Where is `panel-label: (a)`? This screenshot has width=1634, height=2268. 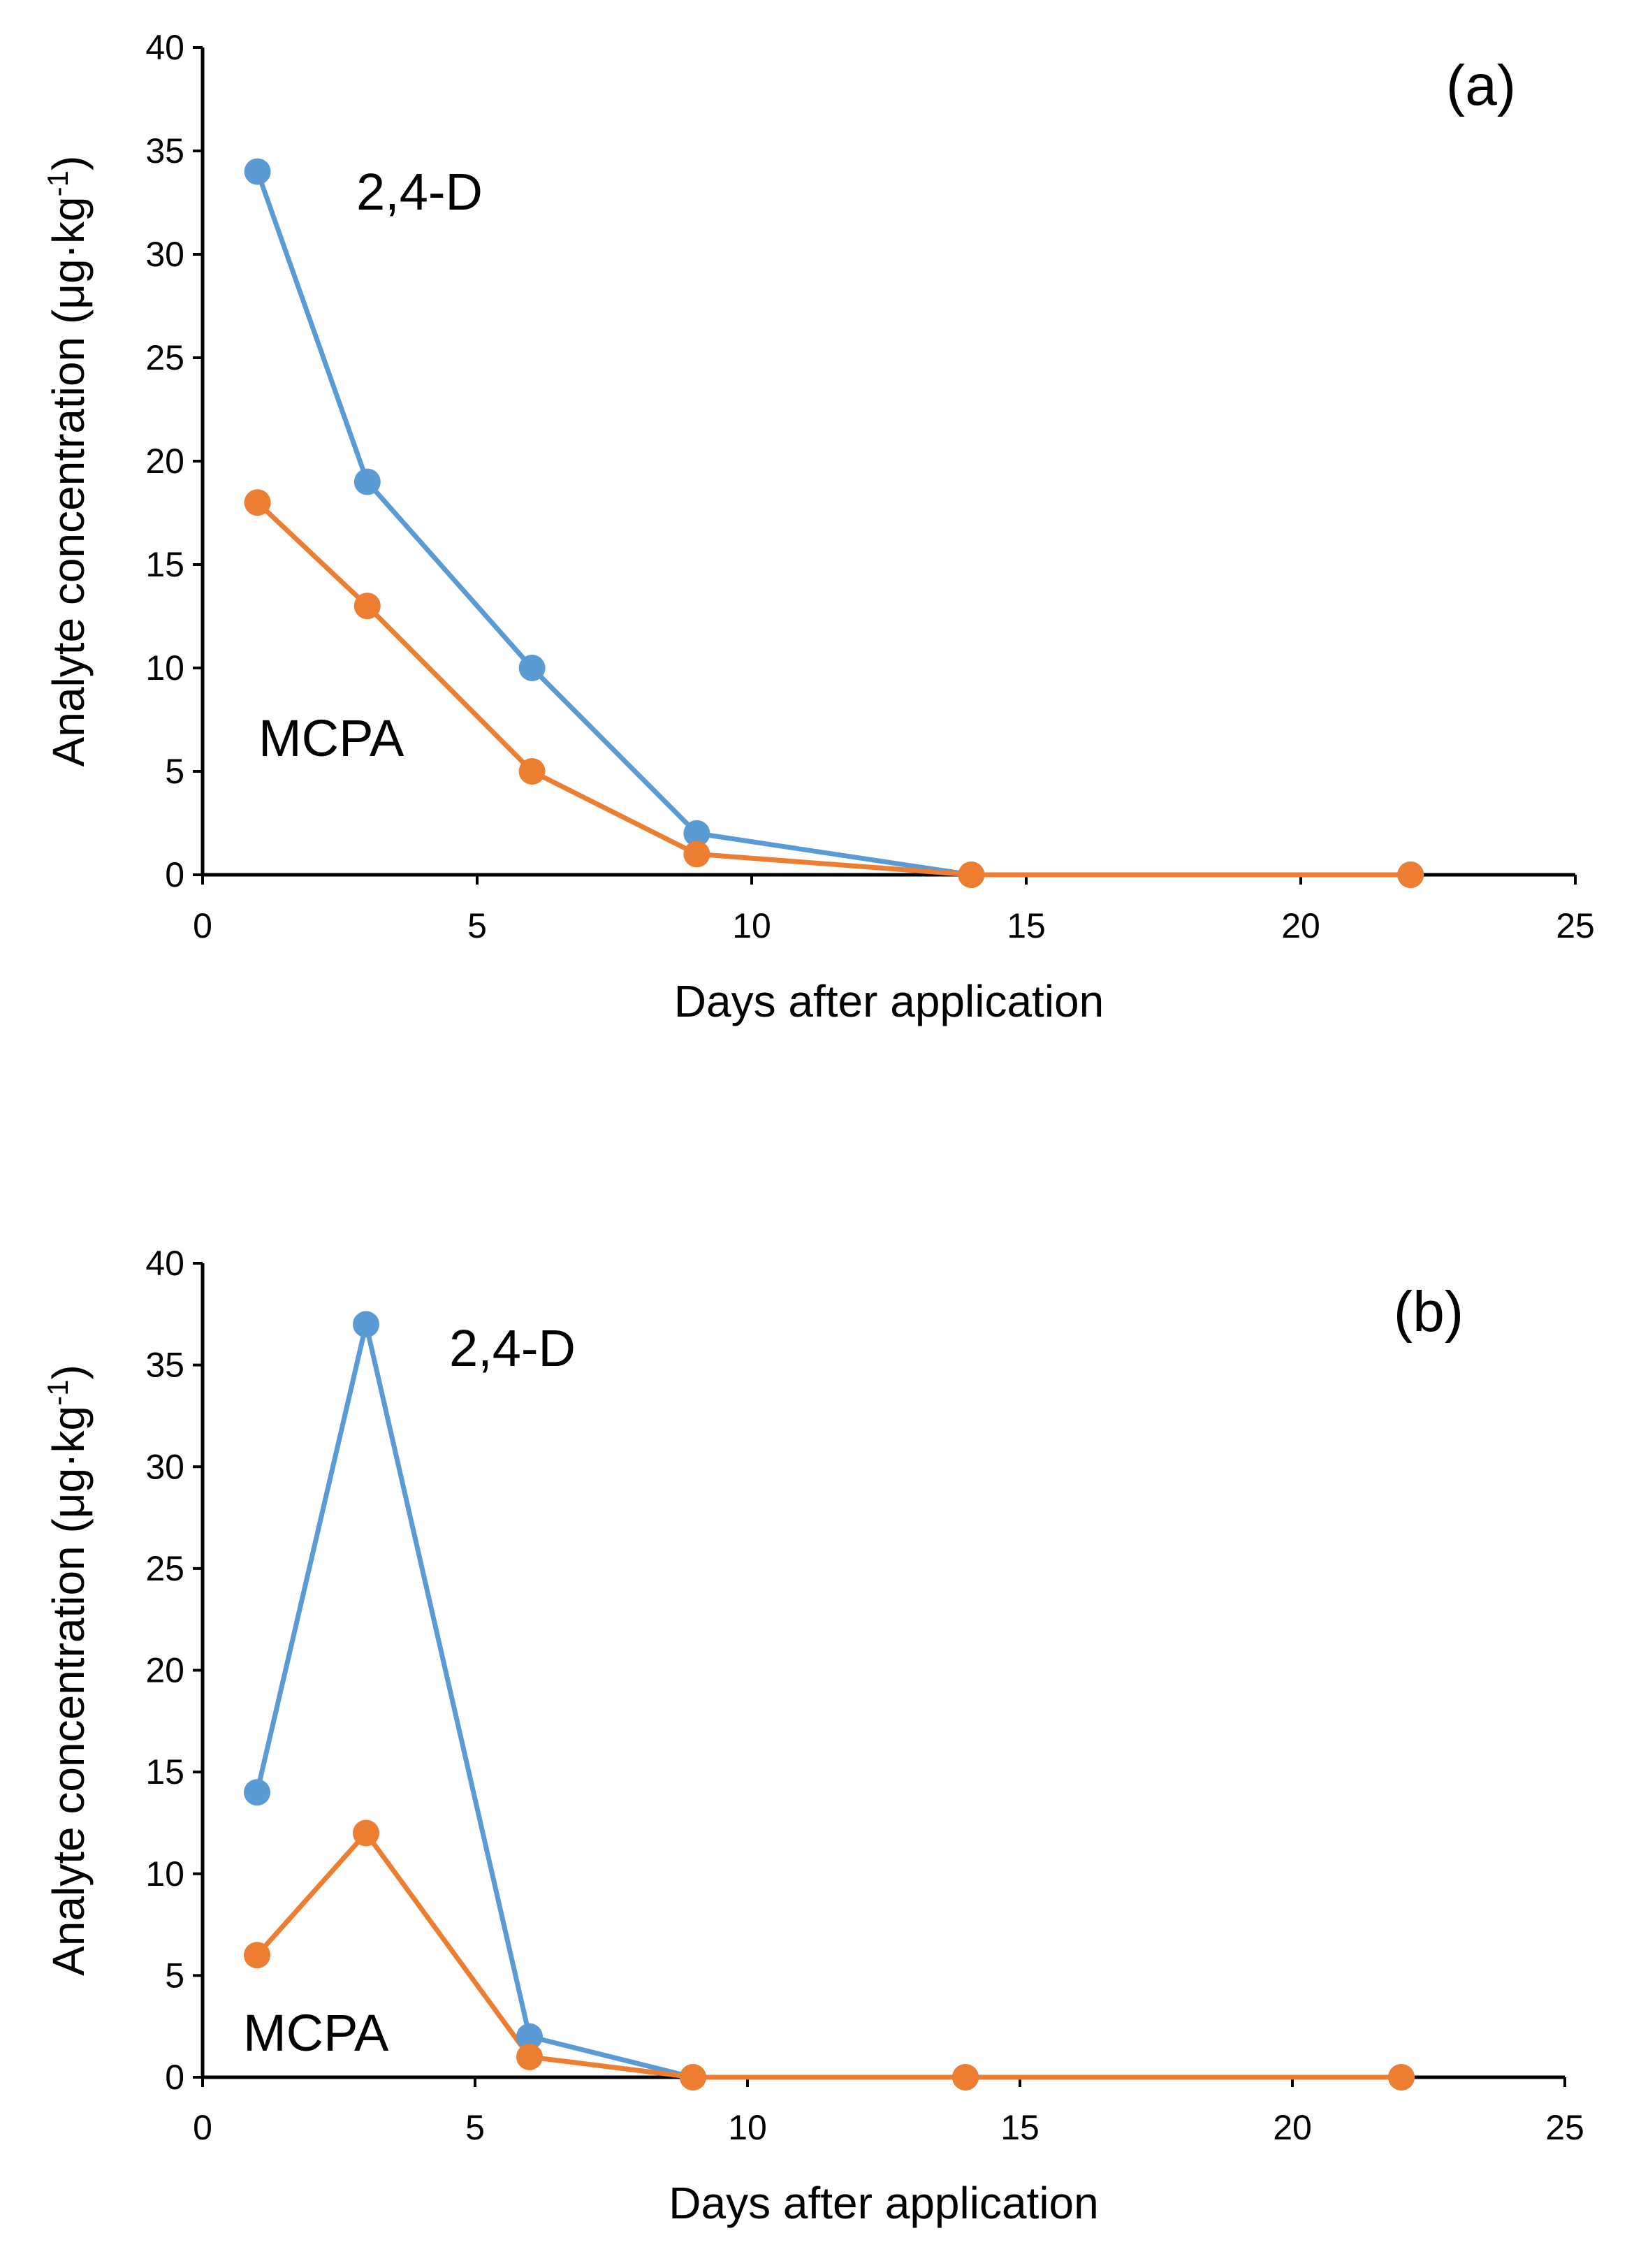
panel-label: (a) is located at coordinates (1481, 85).